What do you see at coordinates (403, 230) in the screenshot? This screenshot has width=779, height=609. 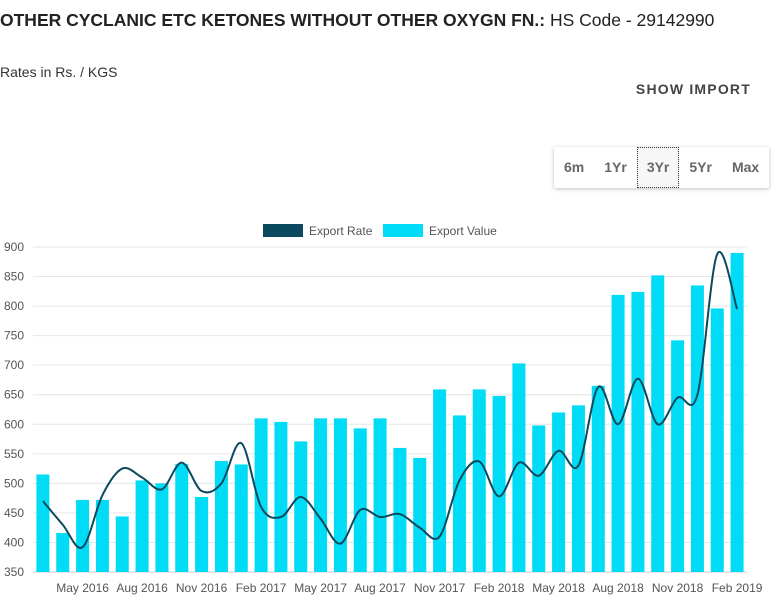 I see `legend-swatch-export-value` at bounding box center [403, 230].